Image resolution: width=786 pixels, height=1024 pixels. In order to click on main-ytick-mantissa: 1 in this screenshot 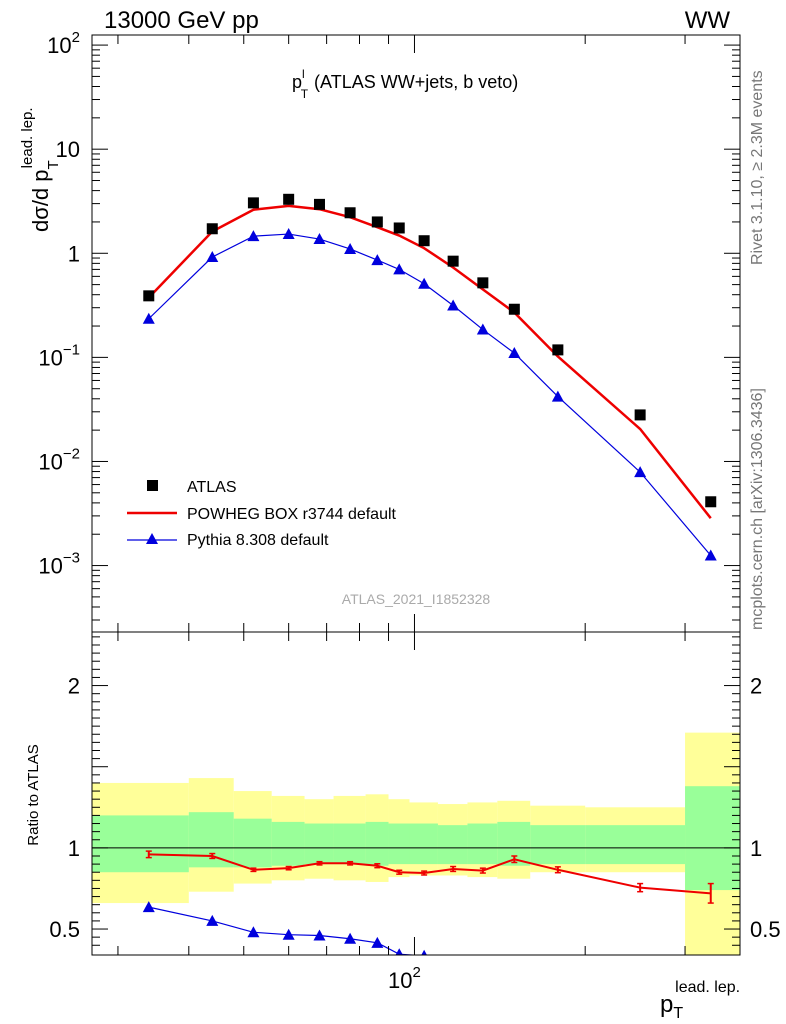, I will do `click(74, 253)`.